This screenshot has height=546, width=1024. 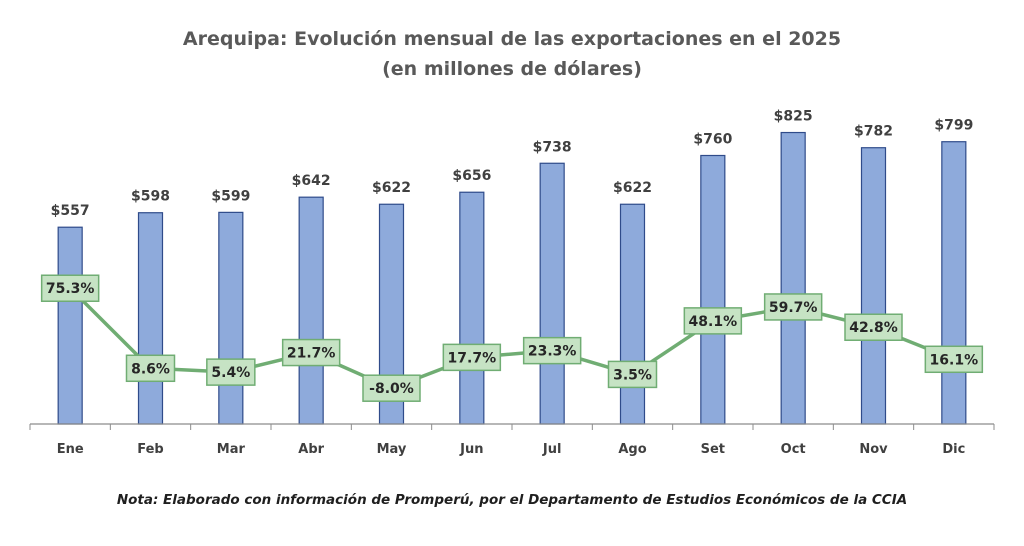 I want to click on x-tick-label: Mar, so click(x=231, y=449).